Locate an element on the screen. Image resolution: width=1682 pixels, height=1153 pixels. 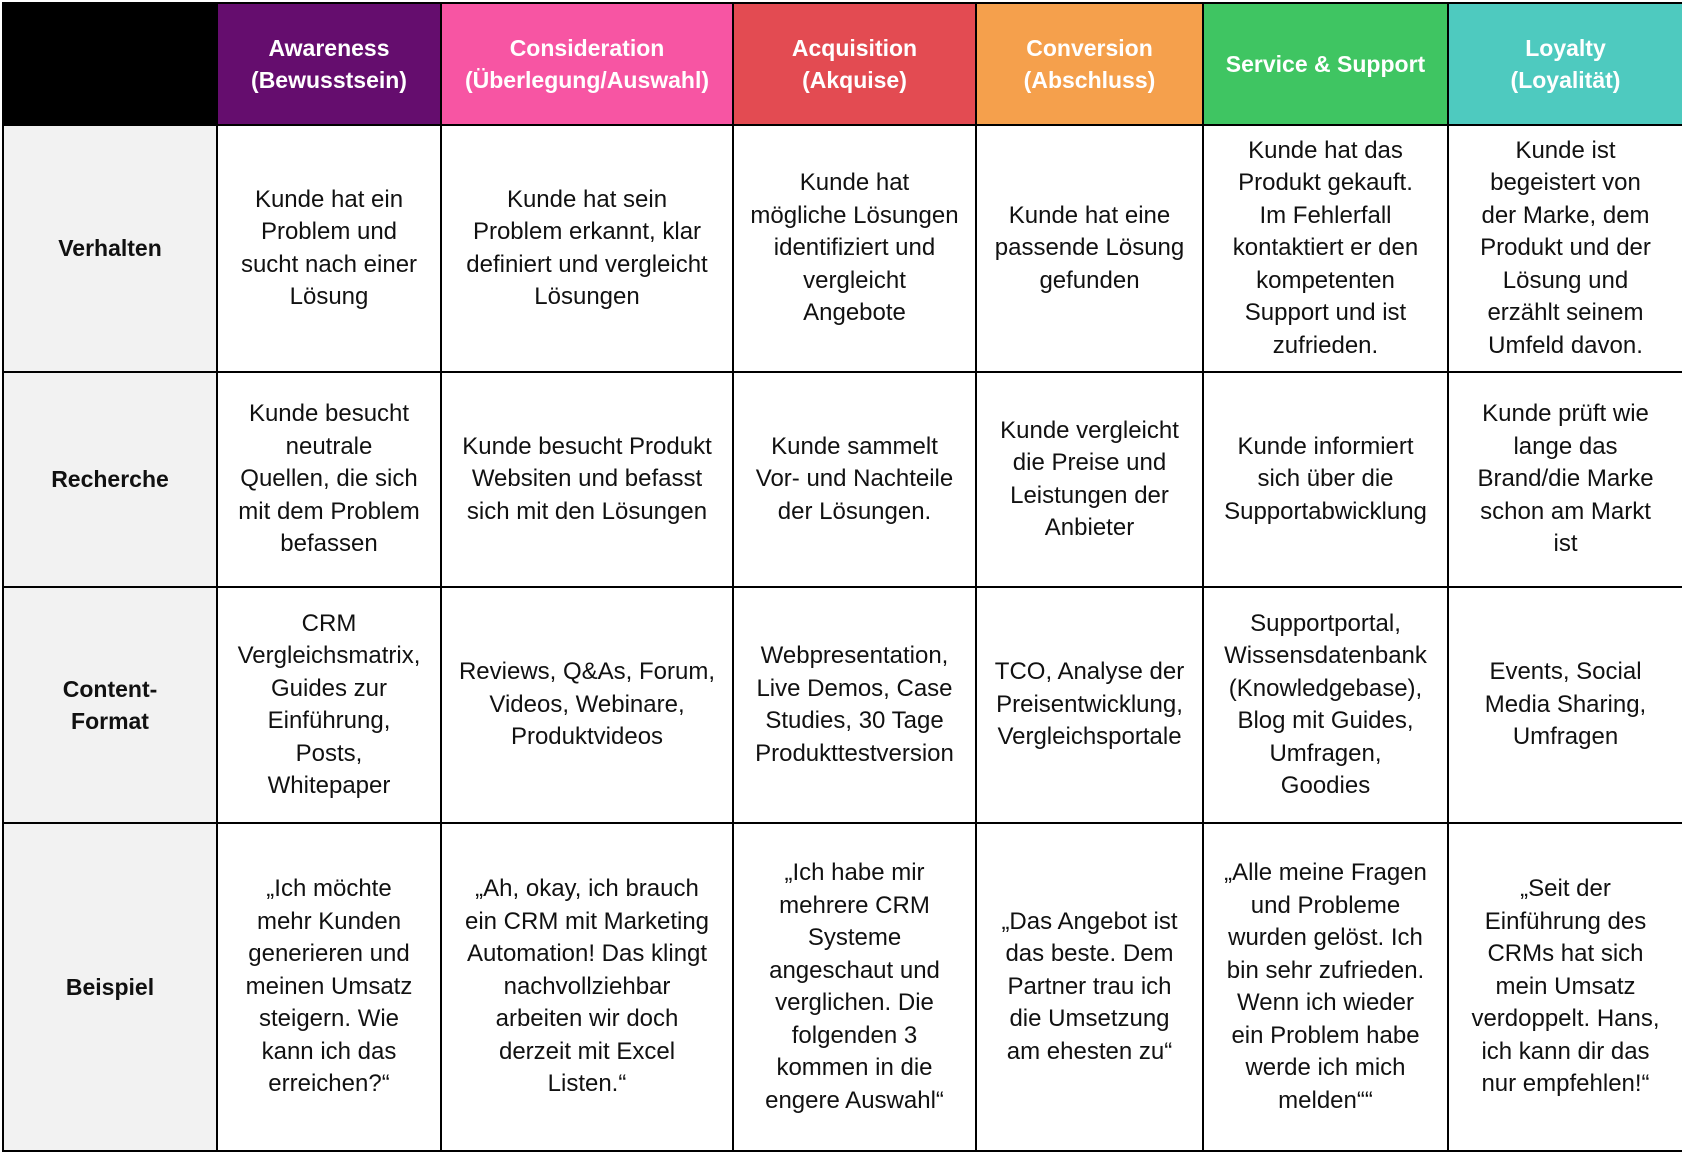
row-label-text: Recherche is located at coordinates (110, 479).